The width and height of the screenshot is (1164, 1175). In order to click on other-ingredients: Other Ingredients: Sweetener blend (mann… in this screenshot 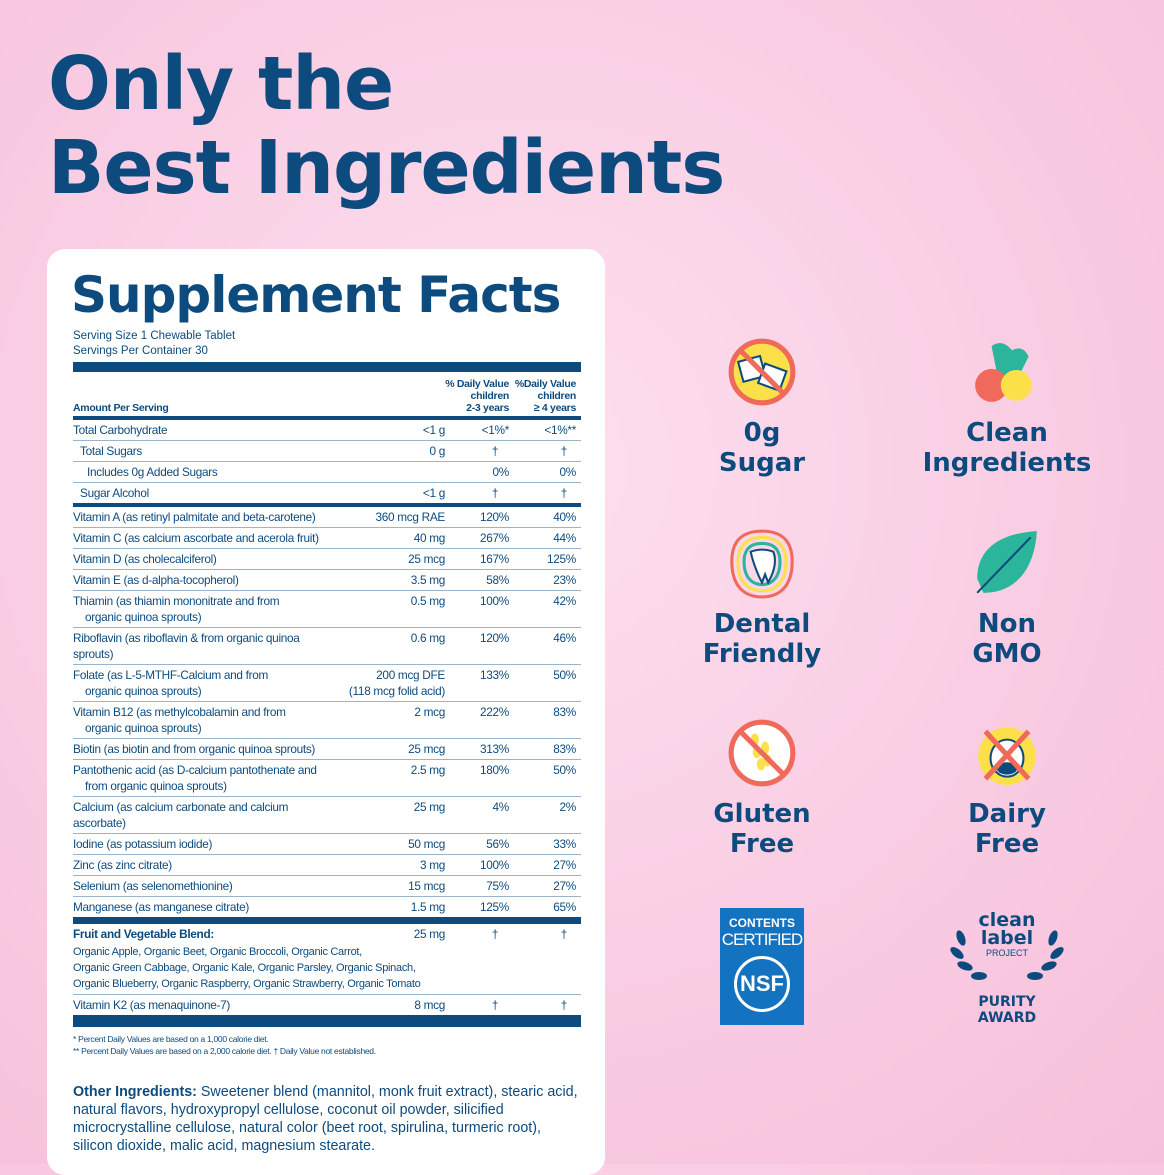, I will do `click(325, 1119)`.